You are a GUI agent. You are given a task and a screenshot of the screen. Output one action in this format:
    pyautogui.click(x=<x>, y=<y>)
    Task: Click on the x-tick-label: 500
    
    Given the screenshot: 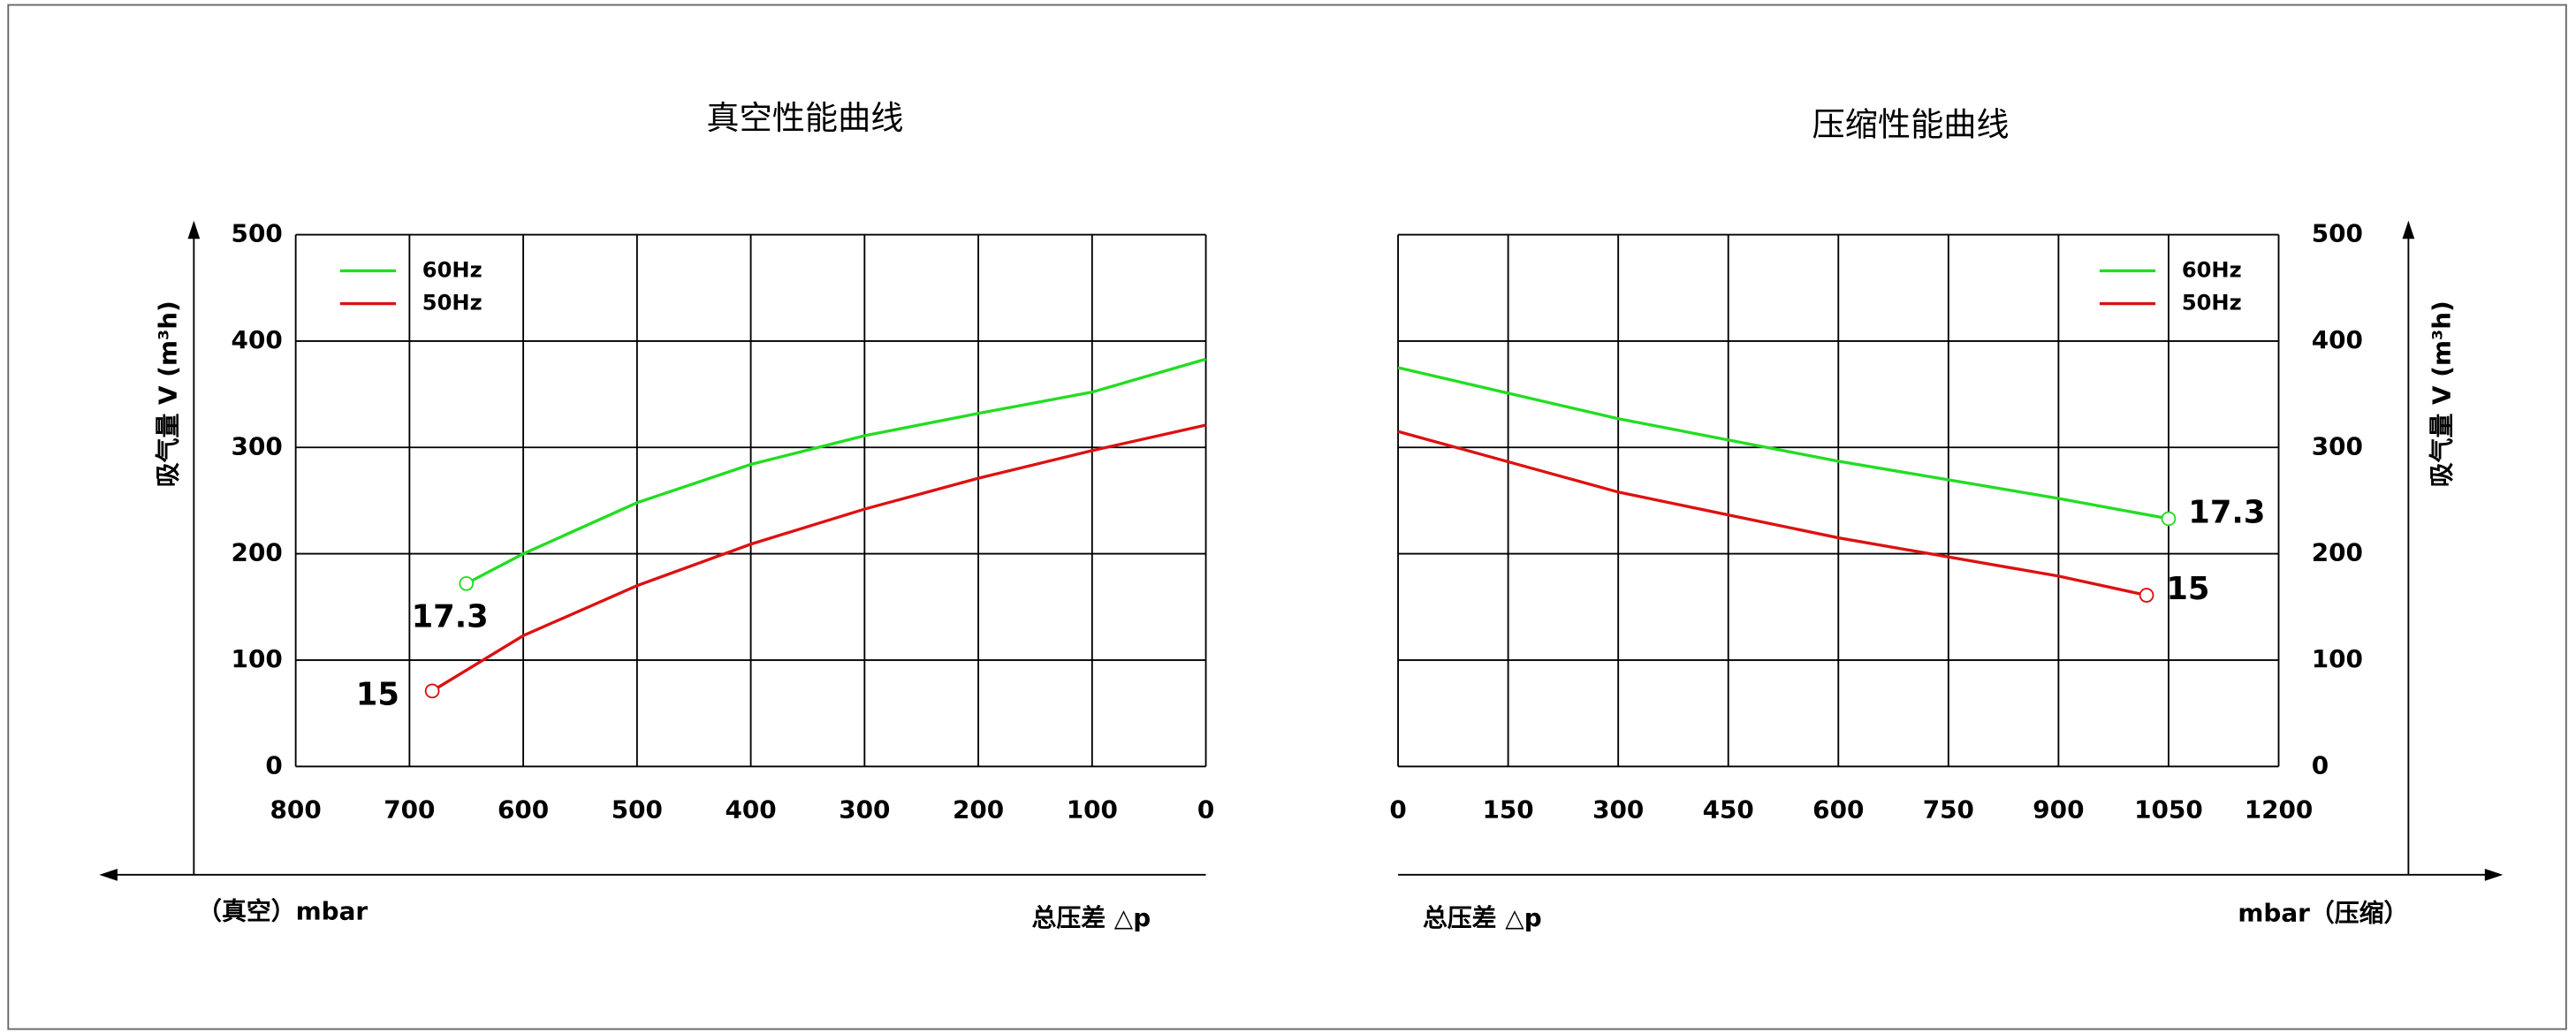 What is the action you would take?
    pyautogui.click(x=637, y=809)
    